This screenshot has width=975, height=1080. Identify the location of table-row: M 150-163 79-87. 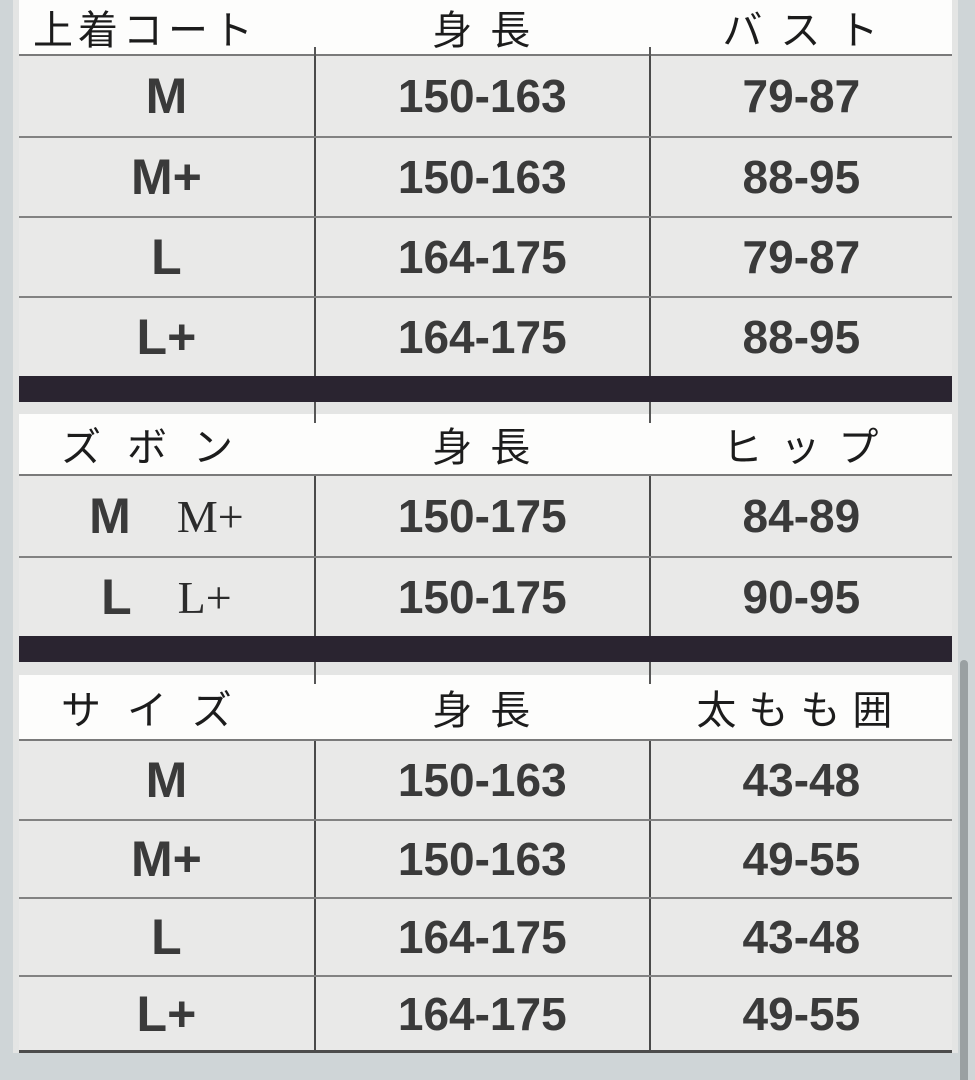
(485, 96).